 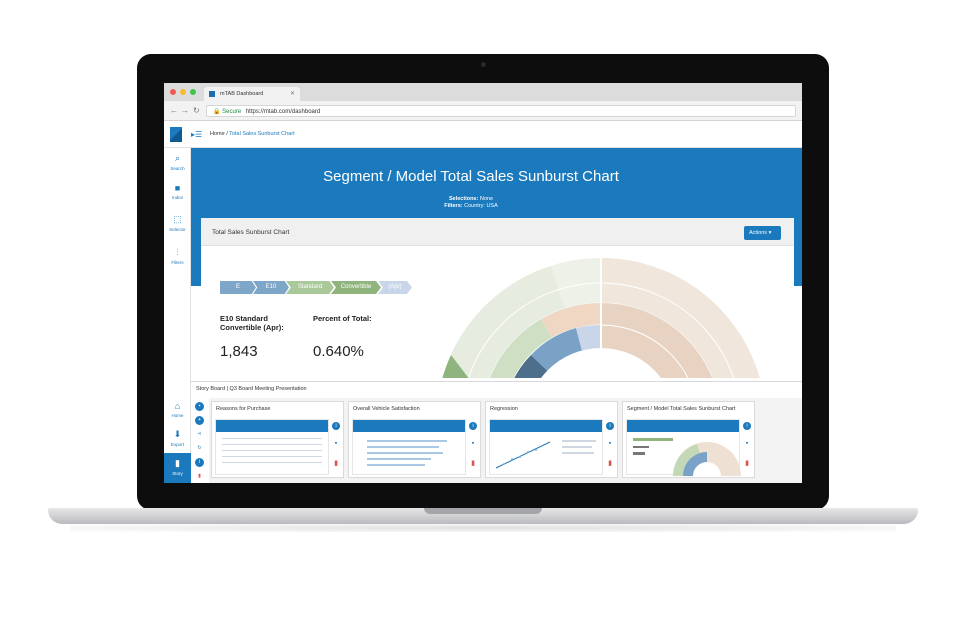 I want to click on laptop-shadow, so click(x=483, y=528).